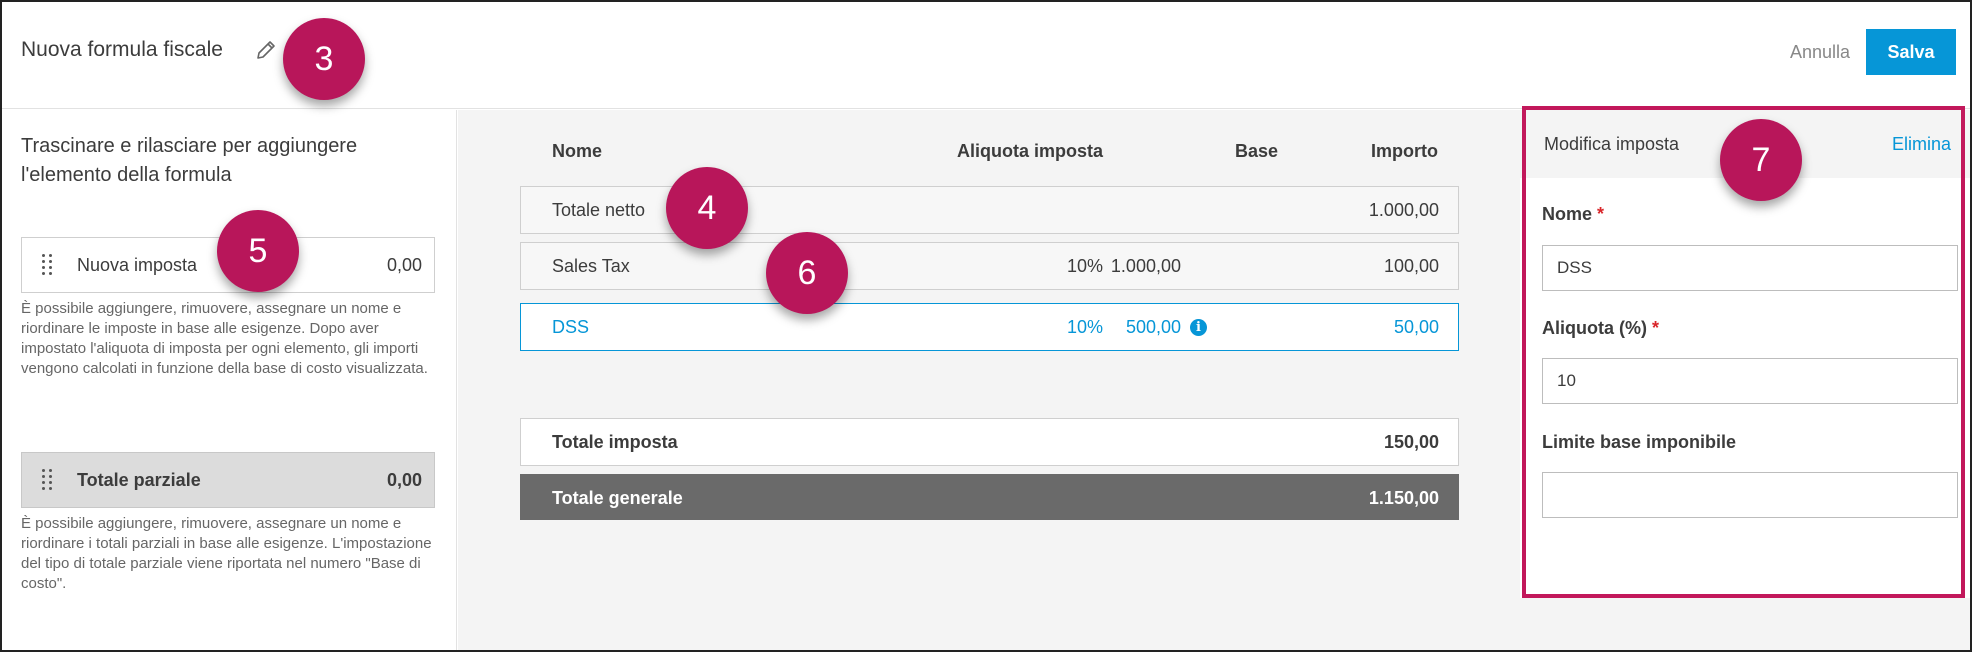 This screenshot has height=652, width=1972. Describe the element at coordinates (989, 266) in the screenshot. I see `table-row-sales-tax: Sales Tax 10% 1.000,00 100,00` at that location.